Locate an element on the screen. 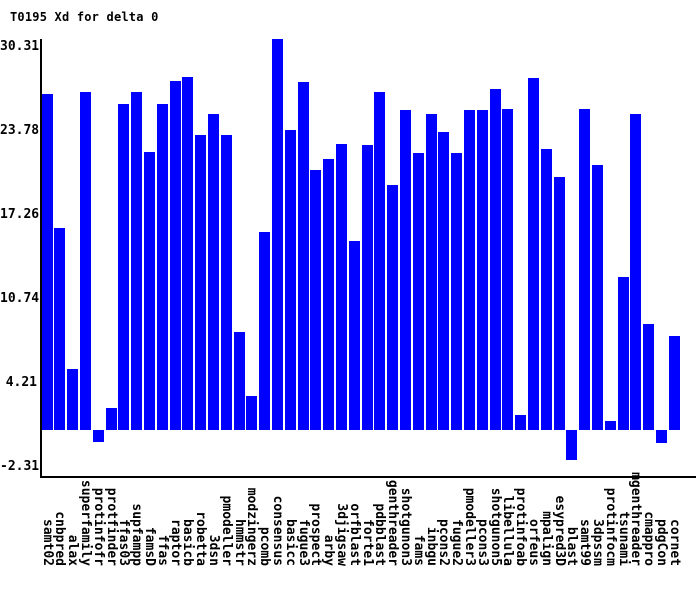 This screenshot has height=590, width=700. bar-genthreader is located at coordinates (393, 307).